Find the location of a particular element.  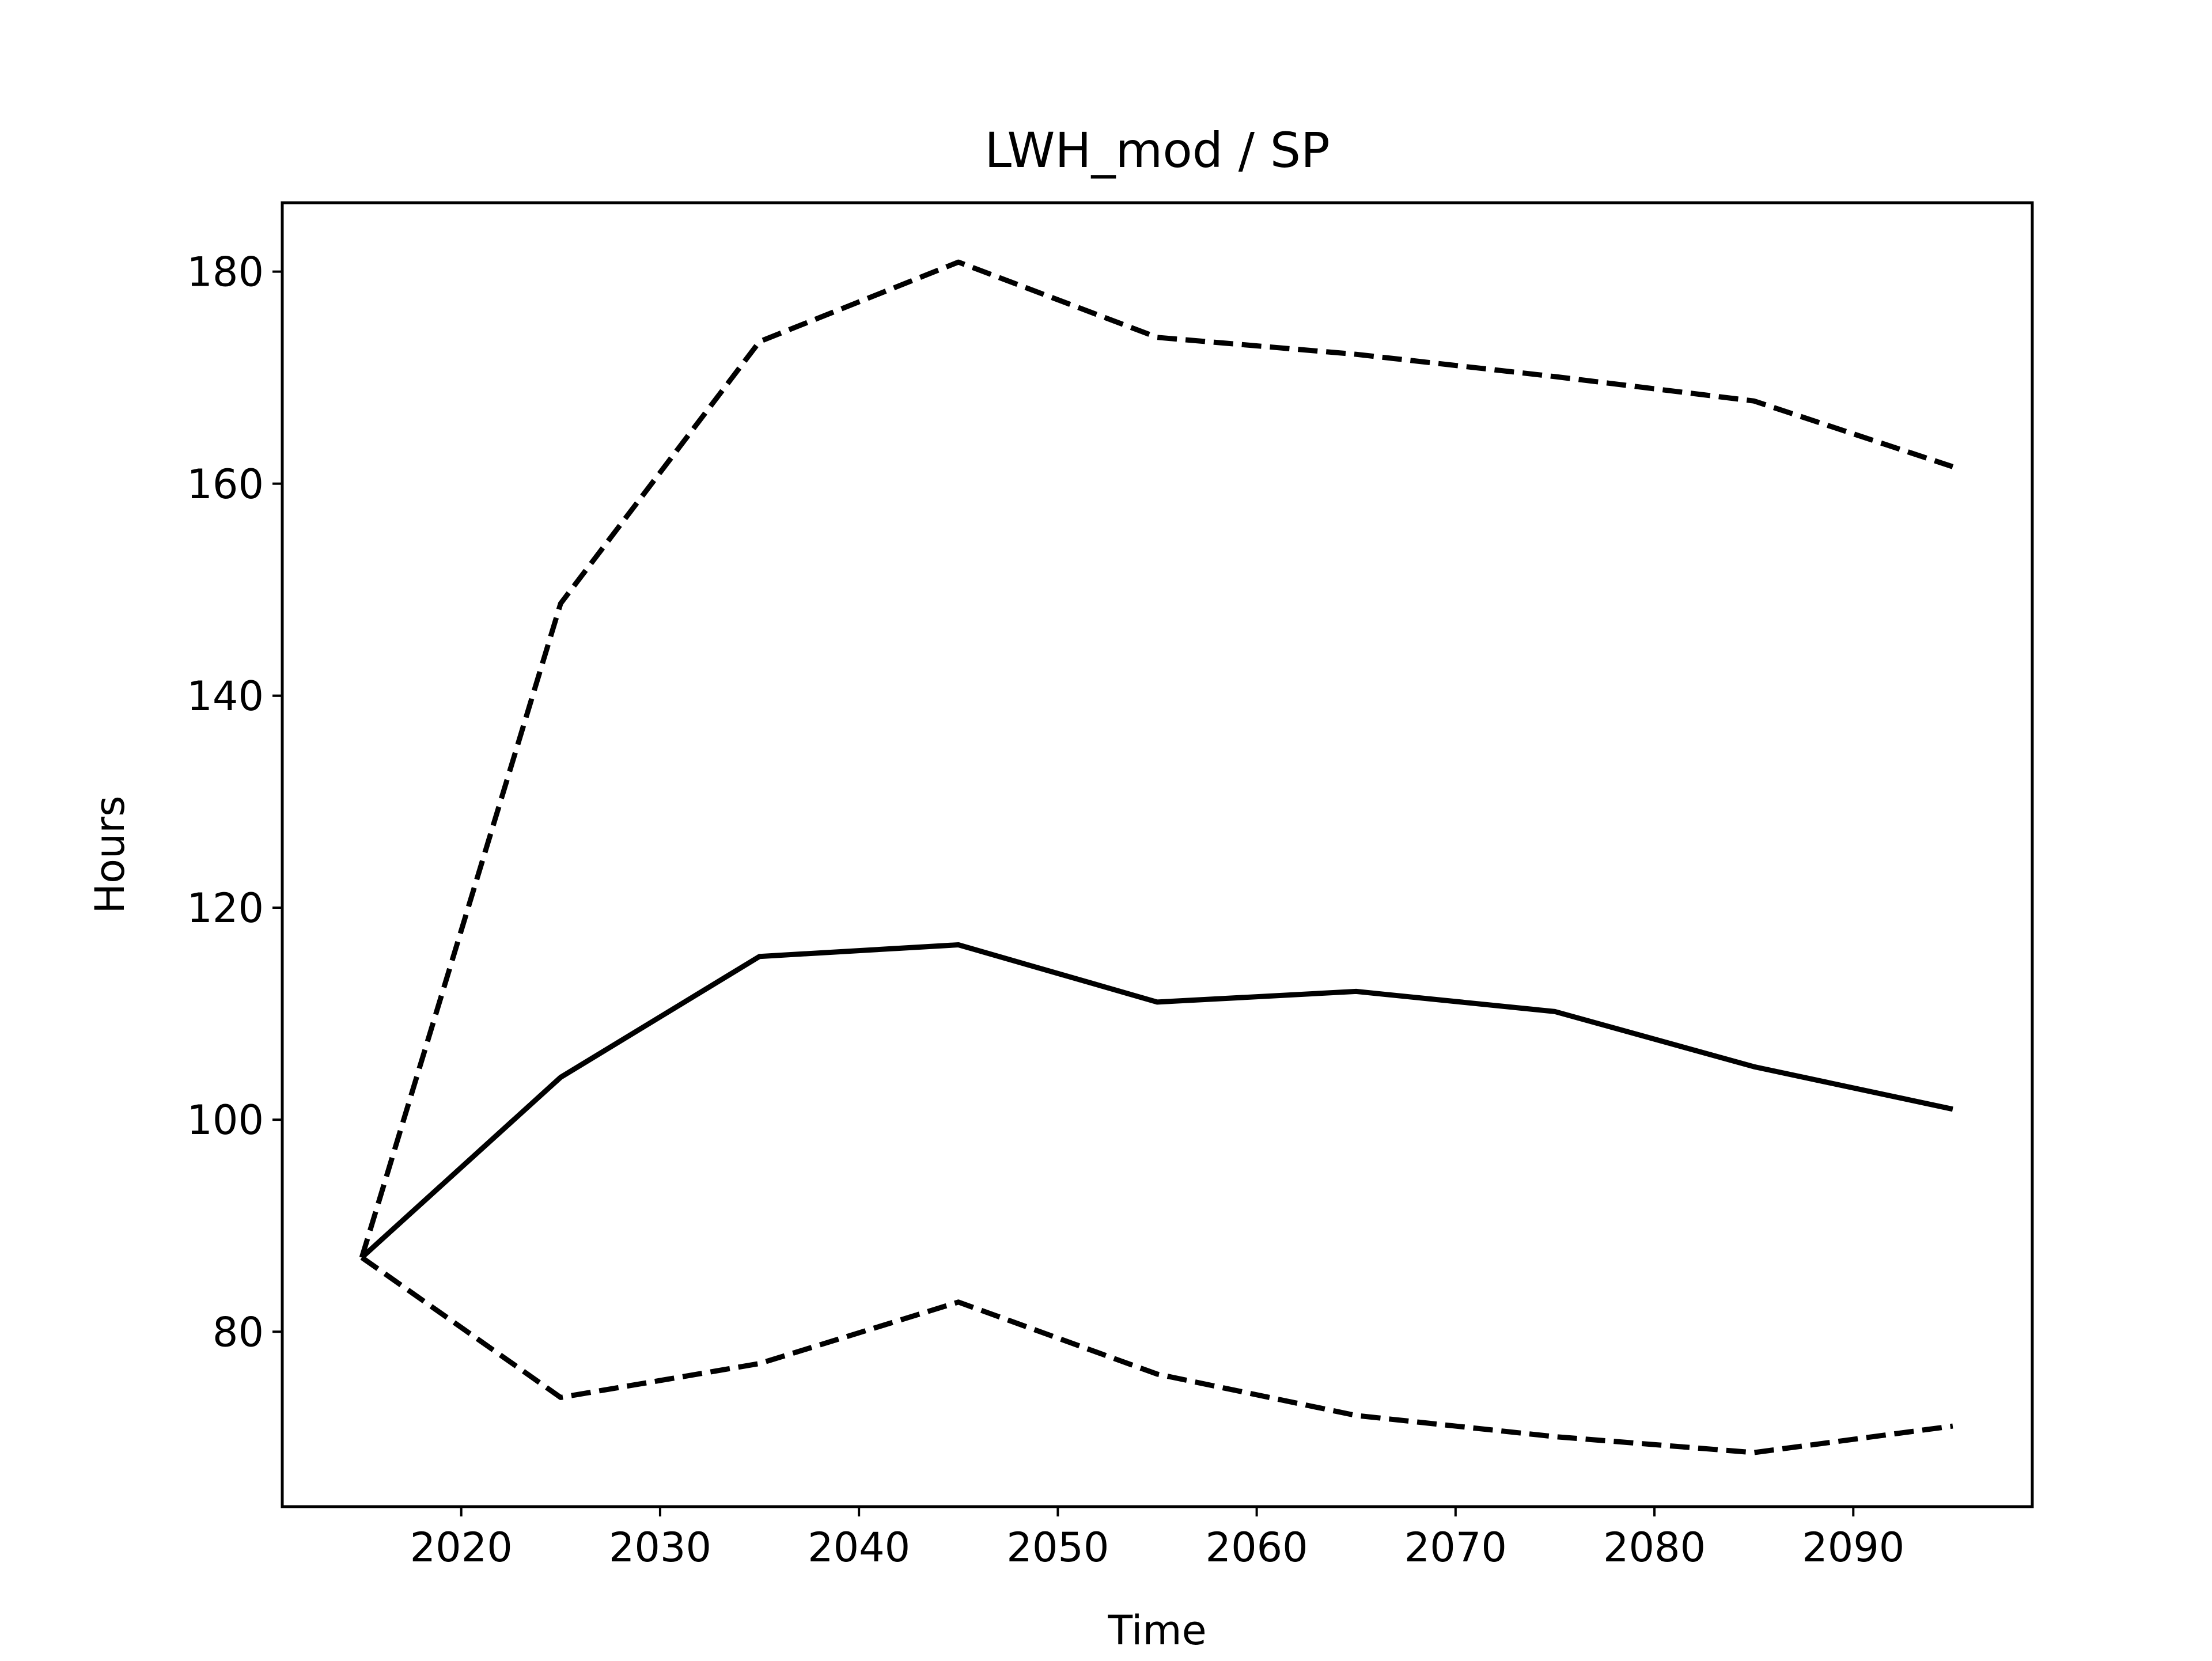

y-tick-label: 100 is located at coordinates (225, 1120).